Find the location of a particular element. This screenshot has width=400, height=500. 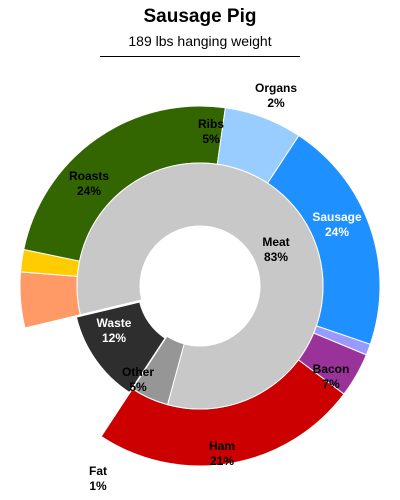

label-sausage-name: Sausage is located at coordinates (337, 217).